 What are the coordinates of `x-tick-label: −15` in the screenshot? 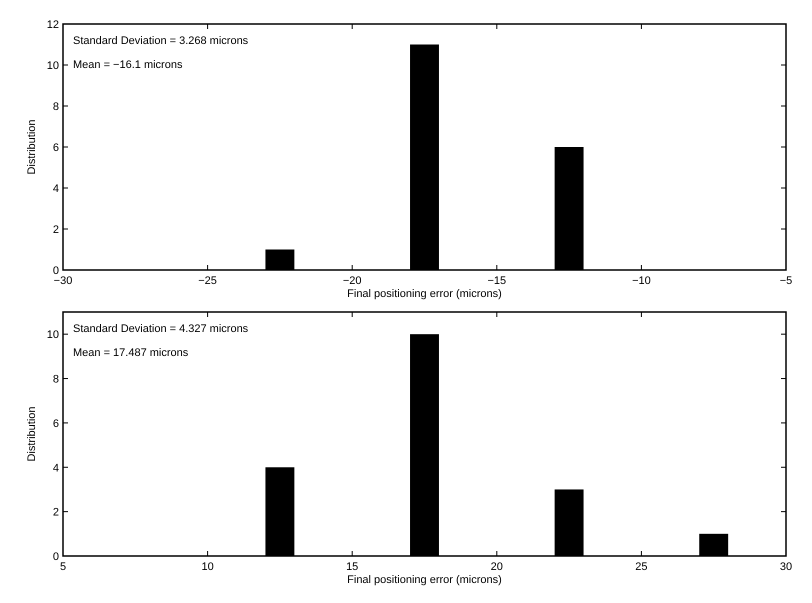 It's located at (496, 281).